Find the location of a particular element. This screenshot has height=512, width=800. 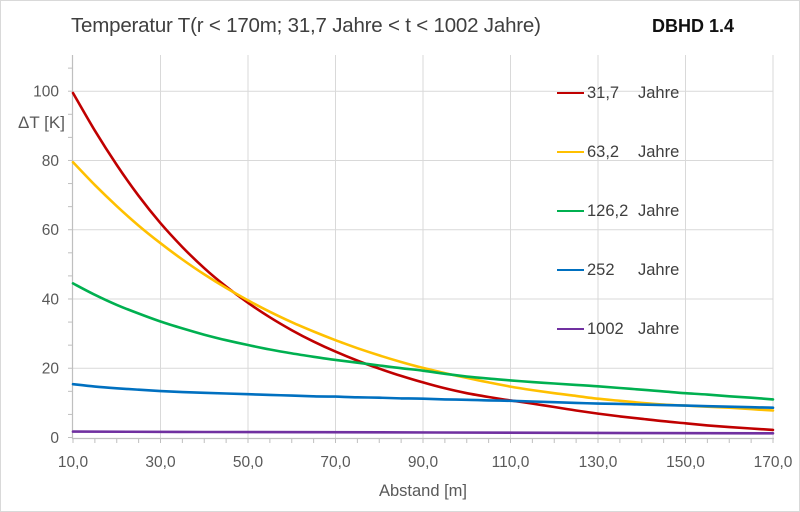

y-tick-label: 20 is located at coordinates (51, 369).